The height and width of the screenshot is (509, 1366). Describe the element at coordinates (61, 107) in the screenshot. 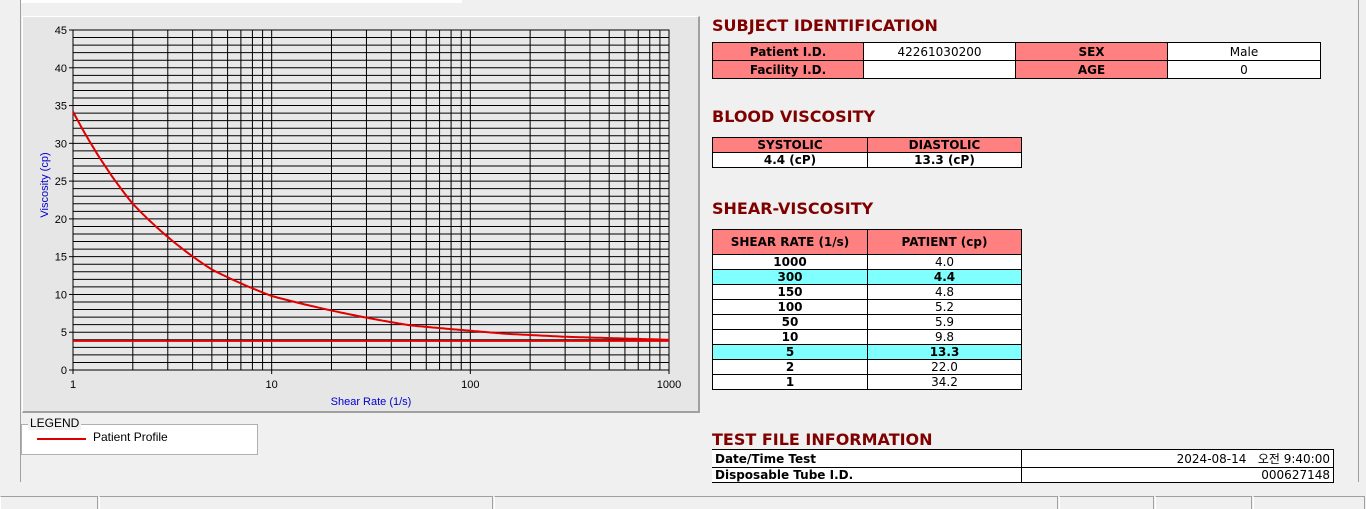

I see `y-tick-label: 35` at that location.